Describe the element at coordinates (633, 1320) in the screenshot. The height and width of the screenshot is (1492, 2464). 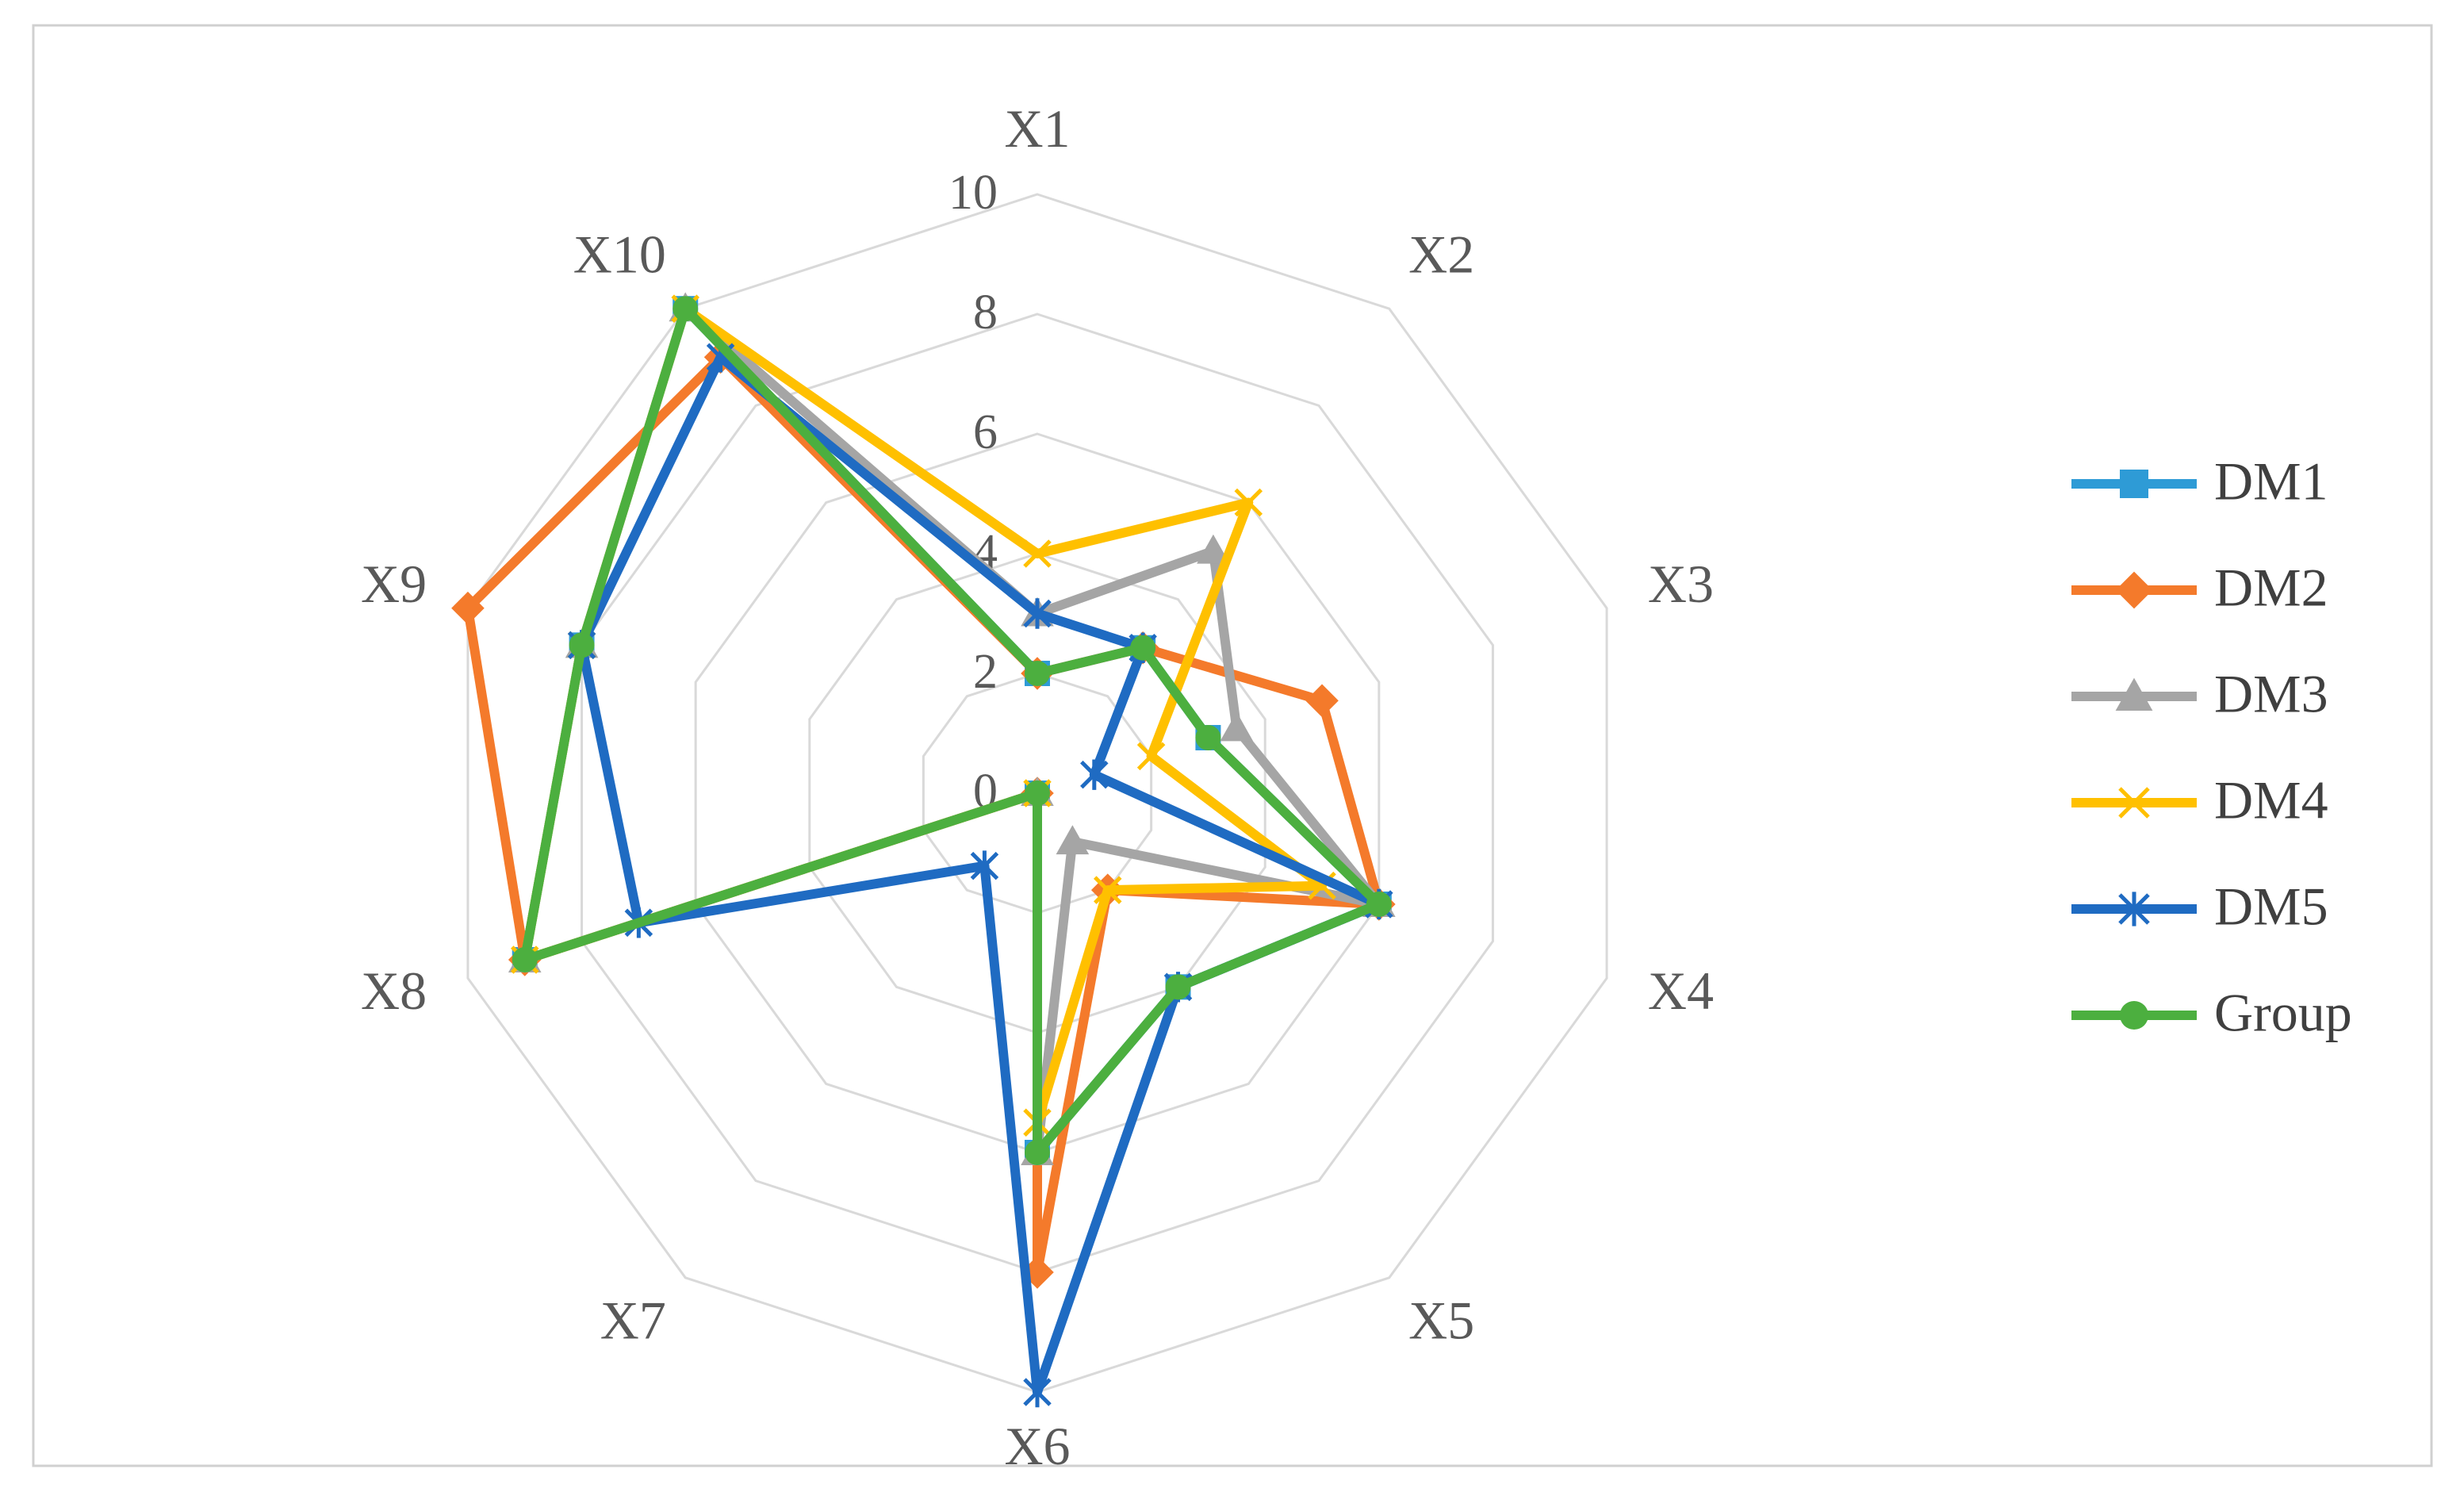
I see `axis-label: X7` at that location.